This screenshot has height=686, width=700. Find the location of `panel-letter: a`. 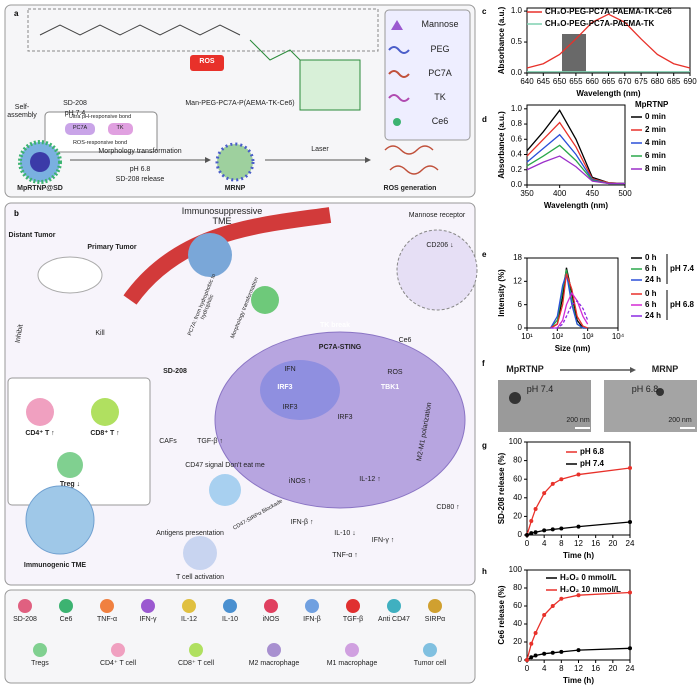

panel-letter: a is located at coordinates (16, 13).